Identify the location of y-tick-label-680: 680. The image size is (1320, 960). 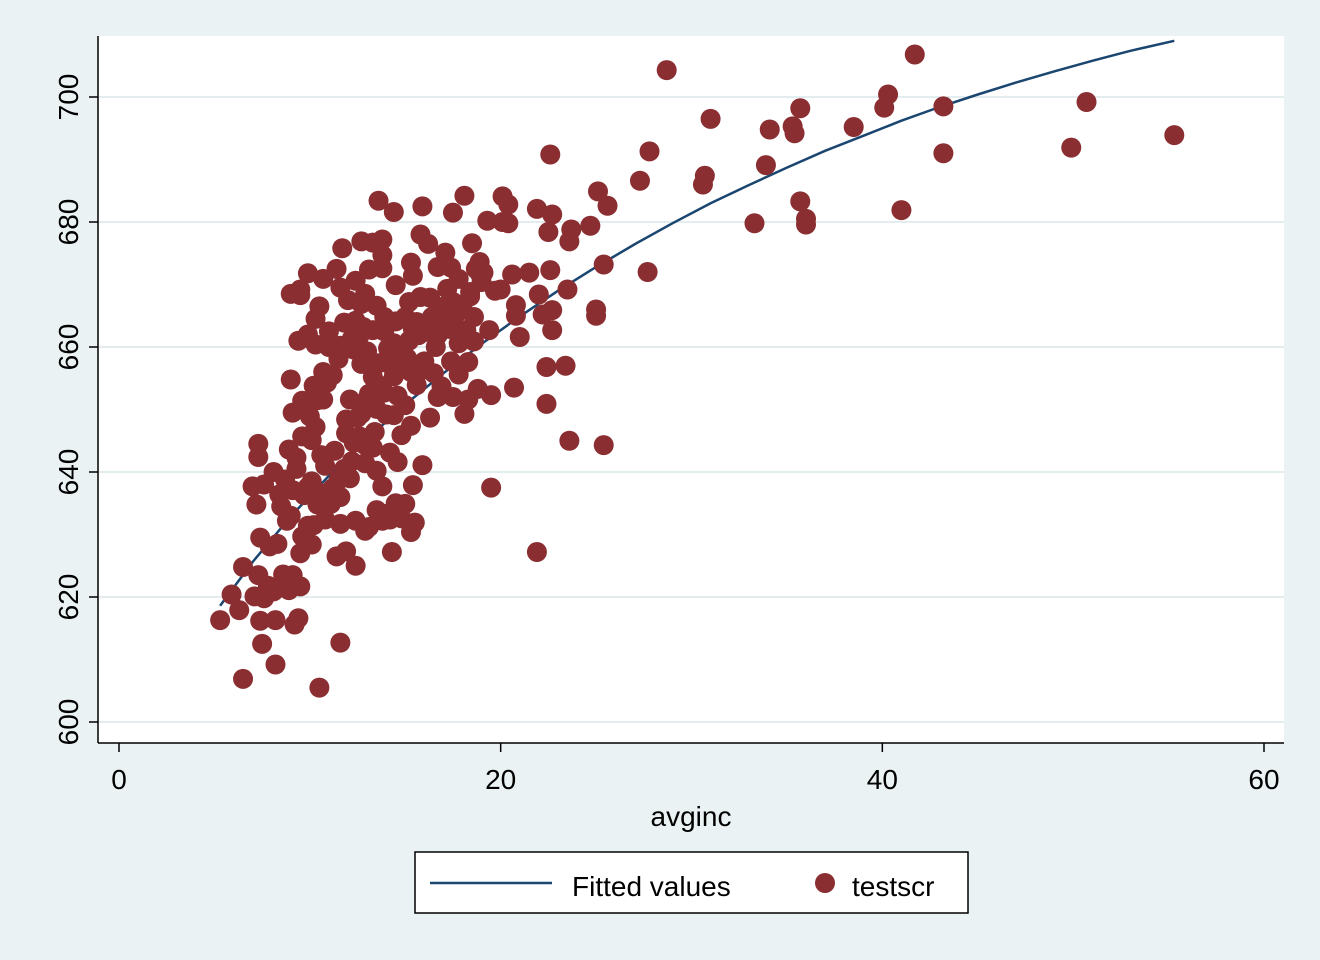
(68, 222).